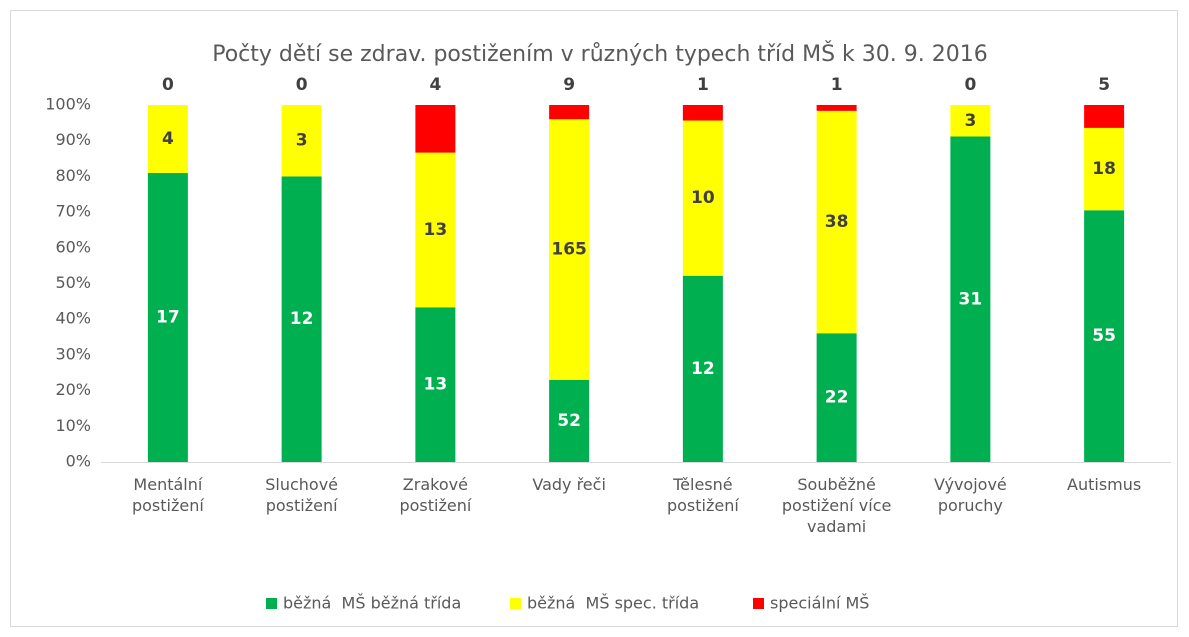 The width and height of the screenshot is (1189, 637). Describe the element at coordinates (73, 139) in the screenshot. I see `y-tick-label: 90%` at that location.